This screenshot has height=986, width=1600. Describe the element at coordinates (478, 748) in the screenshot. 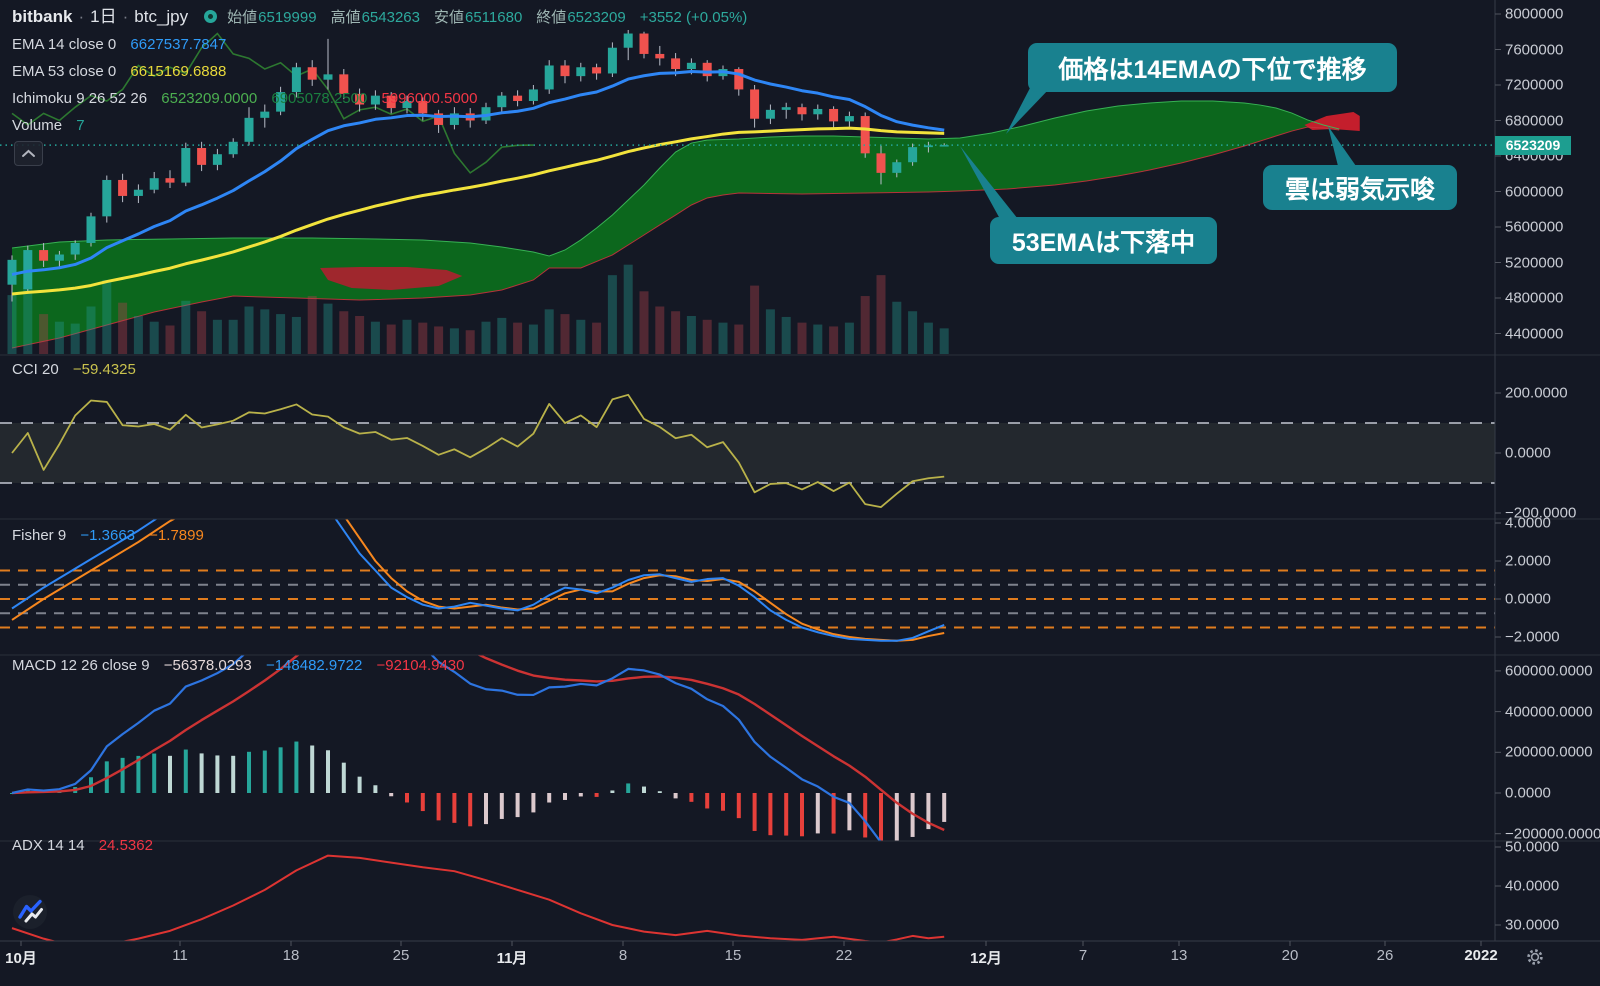

I see `macd-pane` at that location.